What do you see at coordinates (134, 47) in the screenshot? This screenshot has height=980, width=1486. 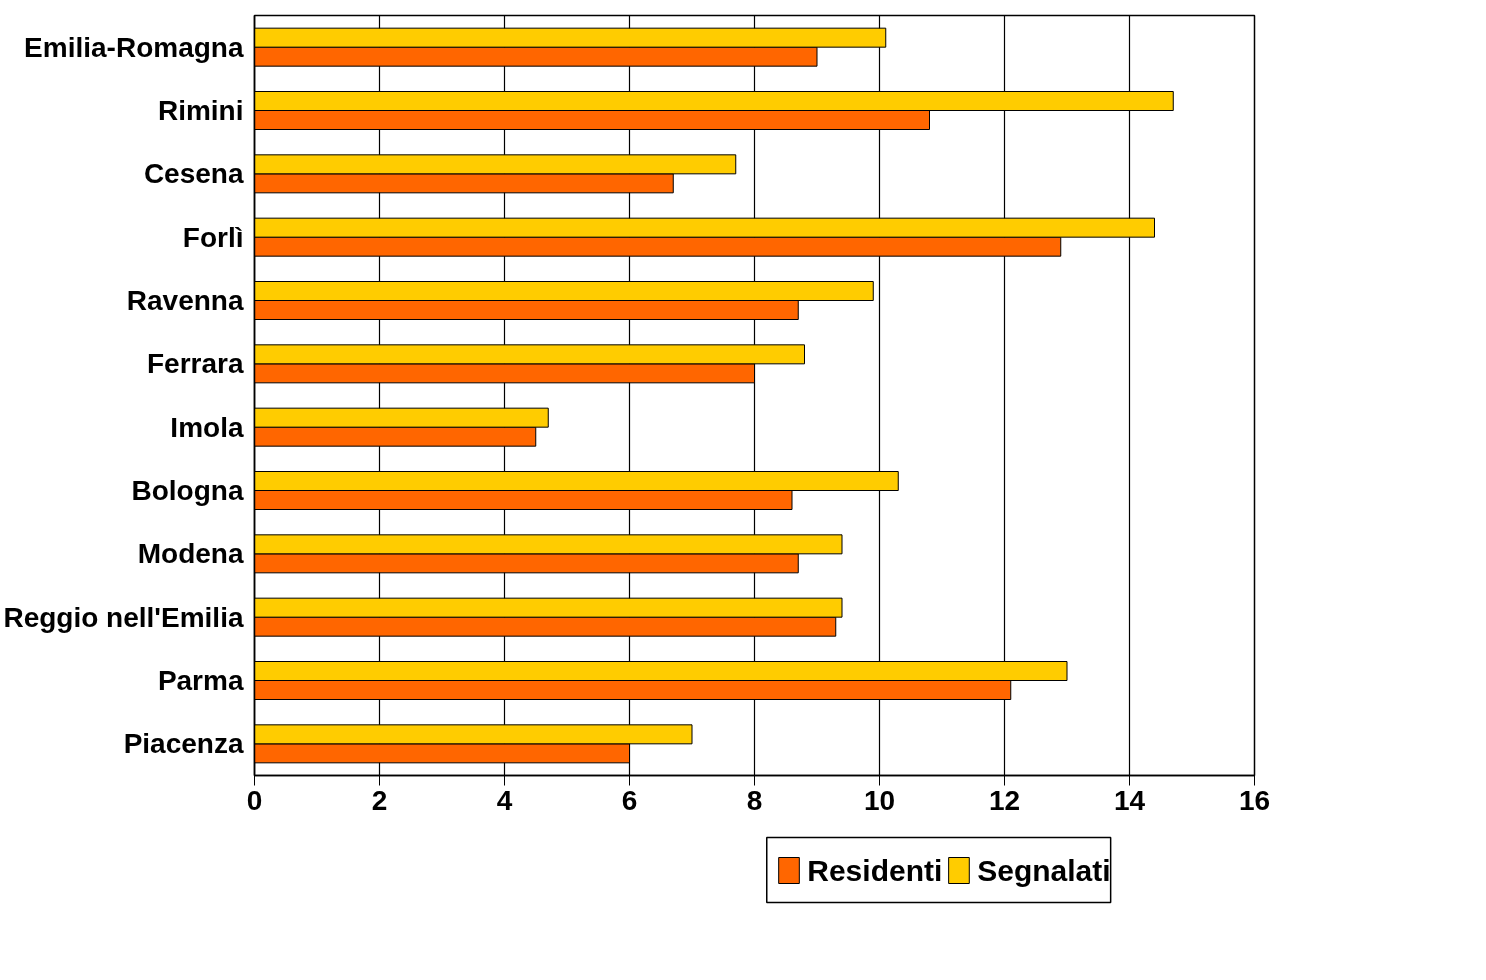 I see `y-tick-label: Emilia-Romagna` at bounding box center [134, 47].